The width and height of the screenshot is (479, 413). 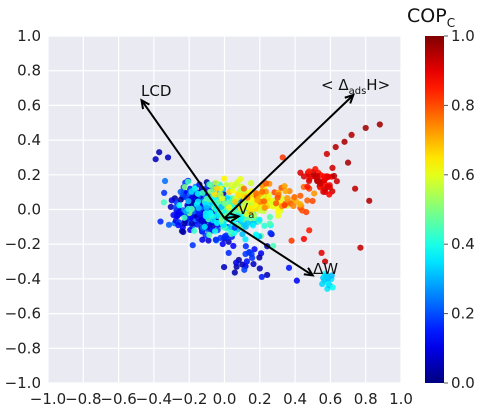 What do you see at coordinates (225, 399) in the screenshot?
I see `x-tick-label: 0.0` at bounding box center [225, 399].